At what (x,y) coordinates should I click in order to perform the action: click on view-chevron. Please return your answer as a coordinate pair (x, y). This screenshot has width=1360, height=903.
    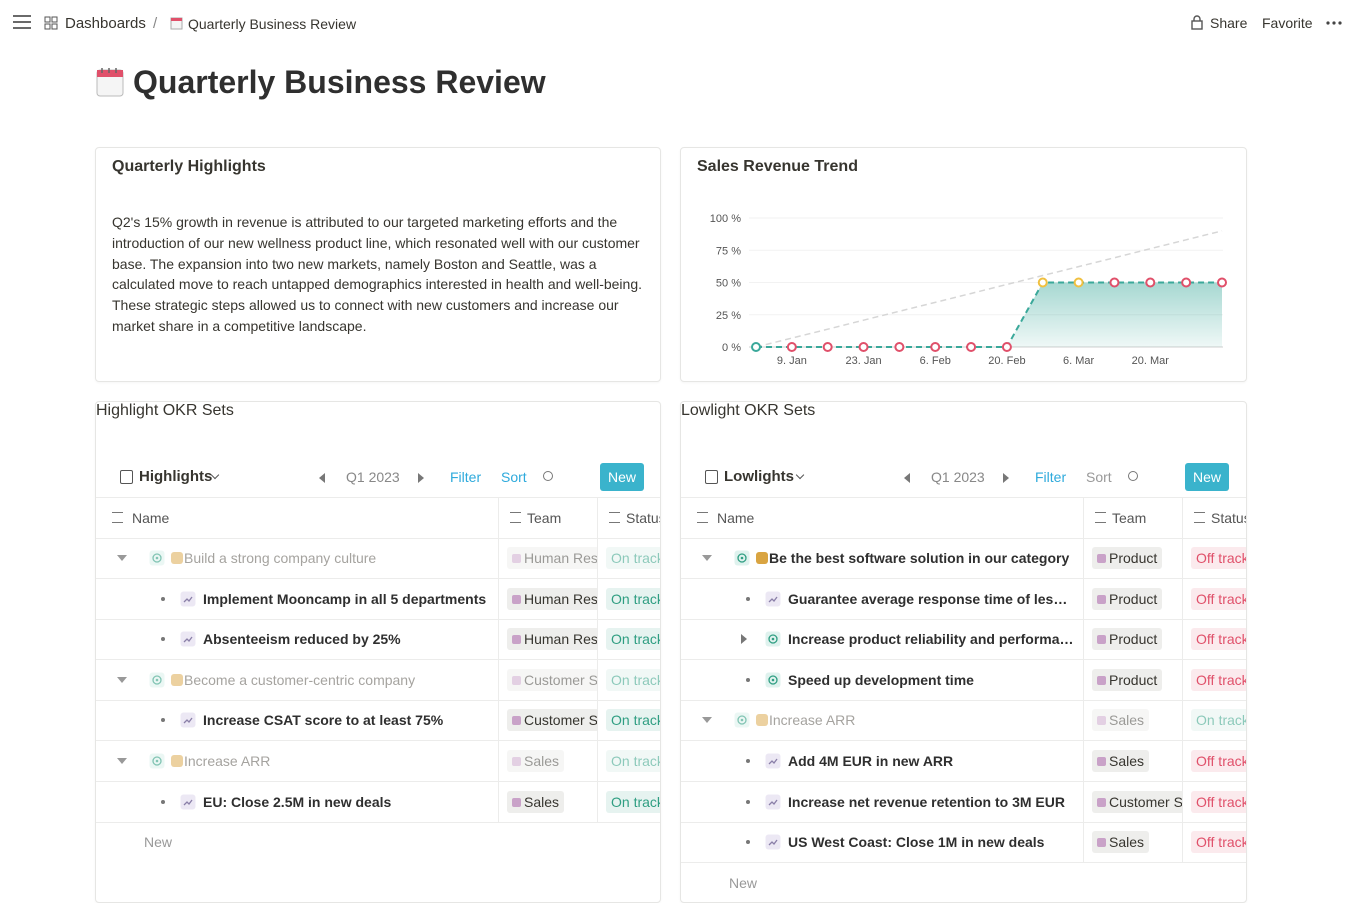
    Looking at the image, I should click on (800, 475).